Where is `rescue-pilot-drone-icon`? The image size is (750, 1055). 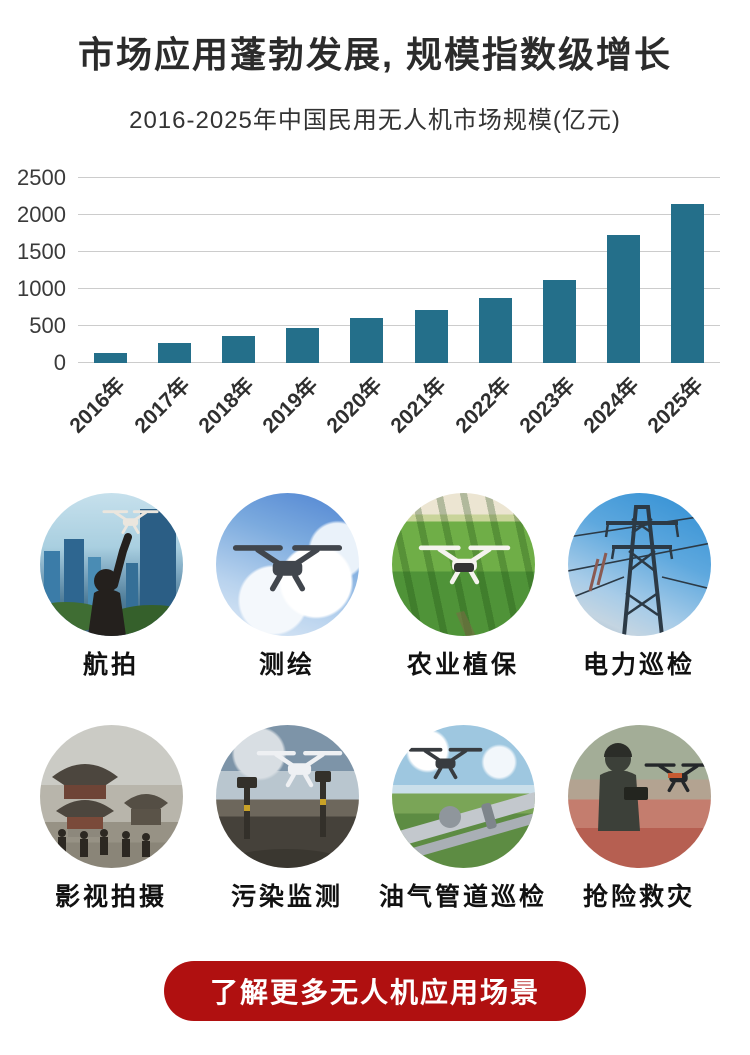 rescue-pilot-drone-icon is located at coordinates (654, 787).